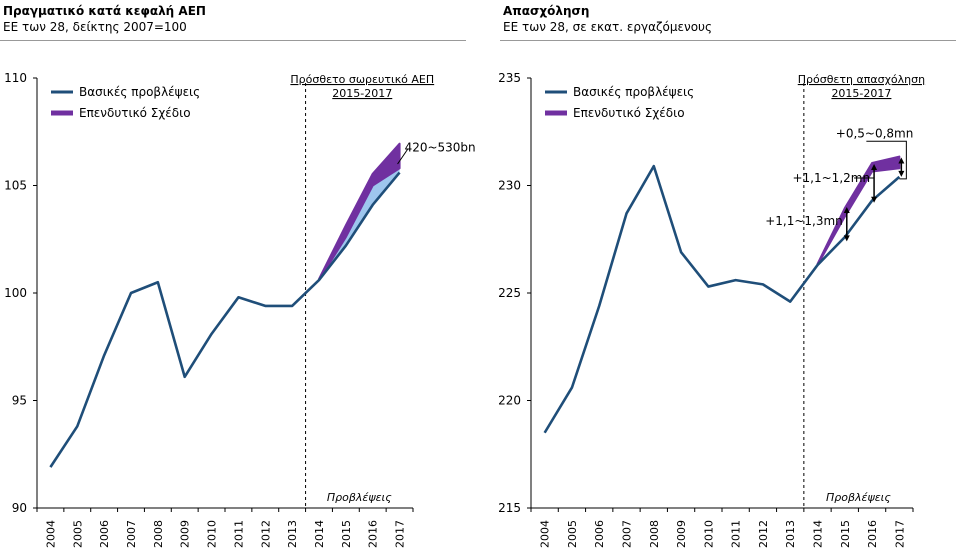 The width and height of the screenshot is (959, 550). What do you see at coordinates (15, 78) in the screenshot?
I see `y-tick-label: 110` at bounding box center [15, 78].